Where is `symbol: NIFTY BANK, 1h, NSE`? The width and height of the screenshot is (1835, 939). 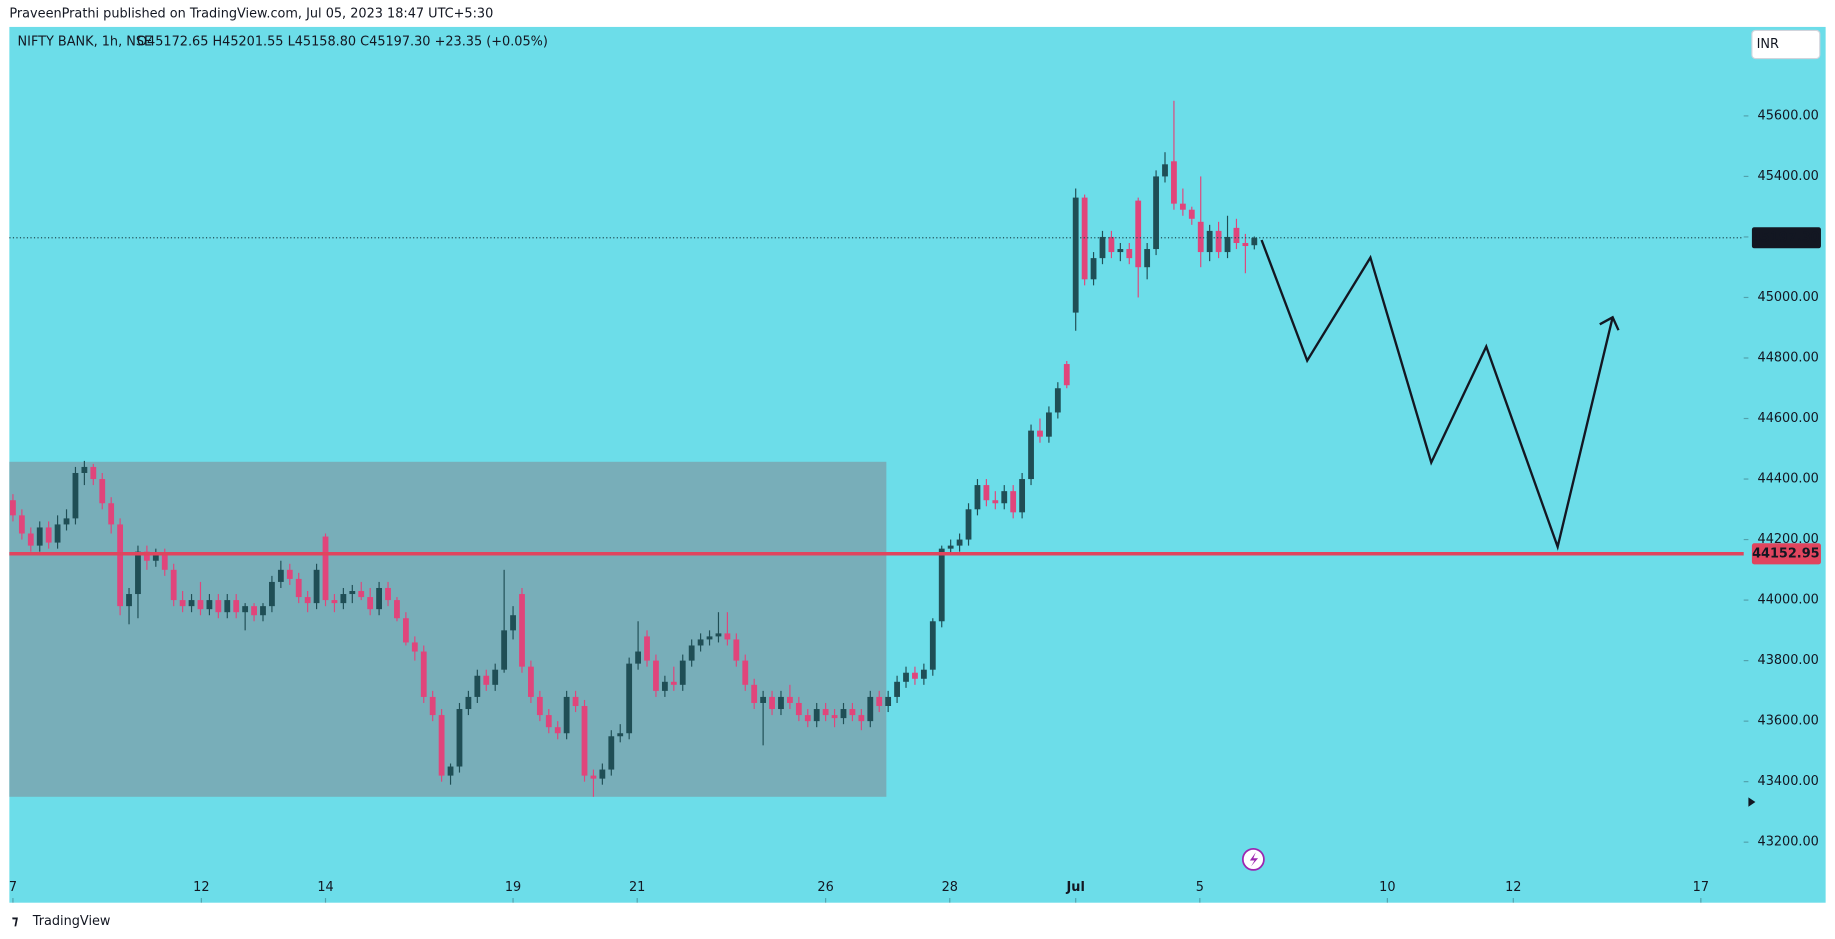
symbol: NIFTY BANK, 1h, NSE is located at coordinates (85, 42).